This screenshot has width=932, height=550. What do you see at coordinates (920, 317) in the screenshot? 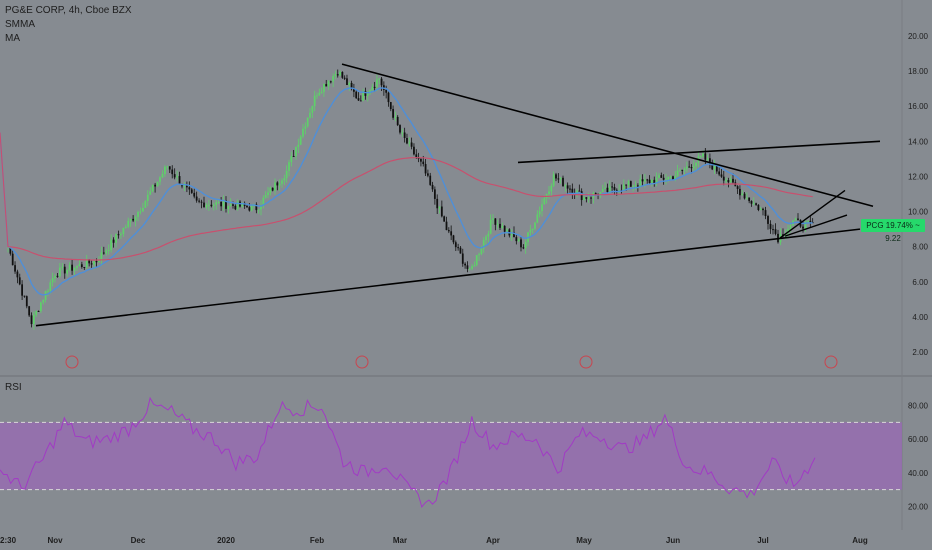
I see `price-tick-label: 4.00` at bounding box center [920, 317].